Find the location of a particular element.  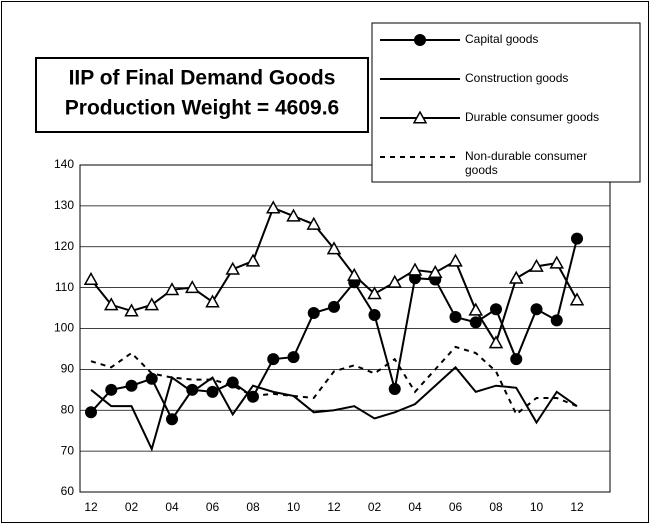

y-tick-label: 70 is located at coordinates (68, 450).